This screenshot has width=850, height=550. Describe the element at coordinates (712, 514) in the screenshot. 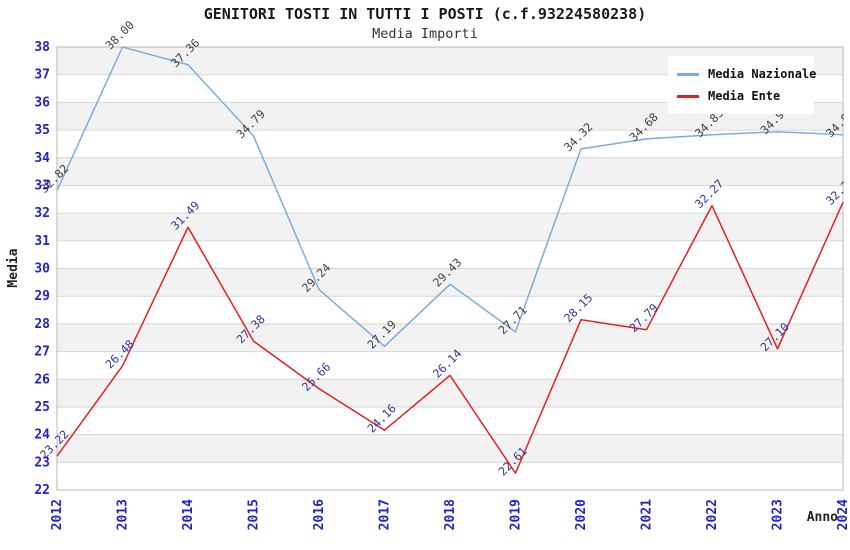

I see `svg-text: 2022` at that location.